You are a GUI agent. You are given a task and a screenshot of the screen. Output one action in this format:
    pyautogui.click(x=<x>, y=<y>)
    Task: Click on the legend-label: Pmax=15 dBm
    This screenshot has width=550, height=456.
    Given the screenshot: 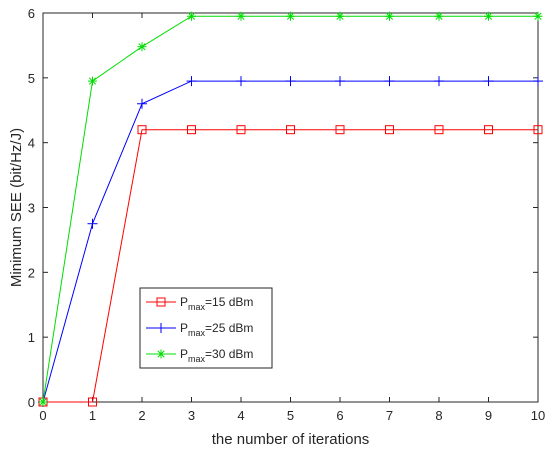 What is the action you would take?
    pyautogui.click(x=216, y=303)
    